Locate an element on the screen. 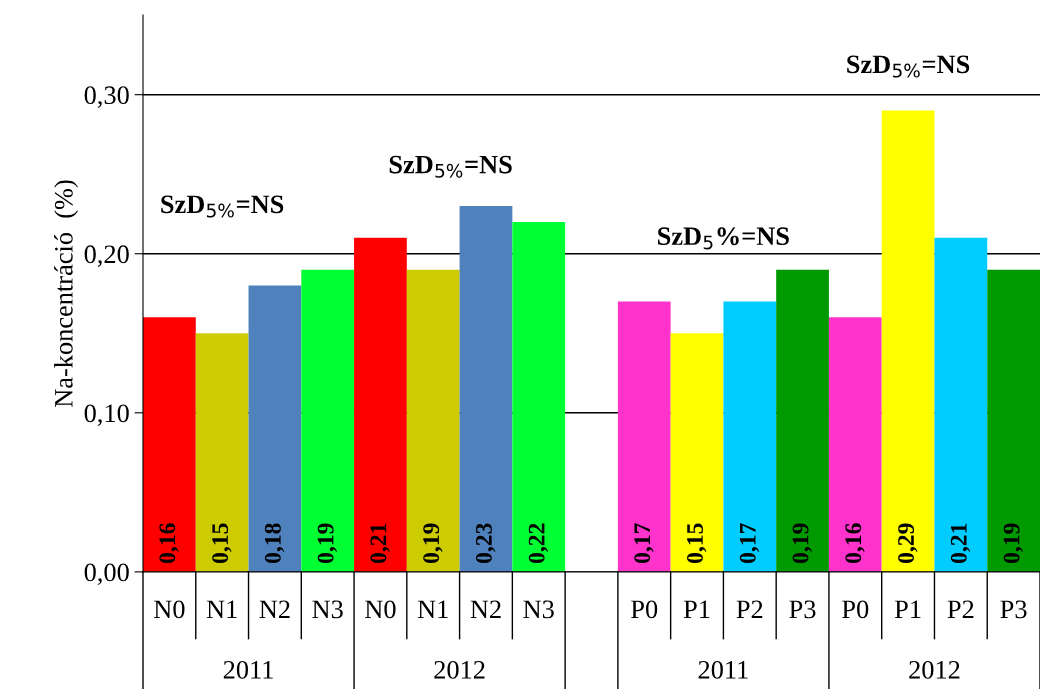 Image resolution: width=1040 pixels, height=689 pixels. annotation: SzD$_{5}$%=NS is located at coordinates (723, 238).